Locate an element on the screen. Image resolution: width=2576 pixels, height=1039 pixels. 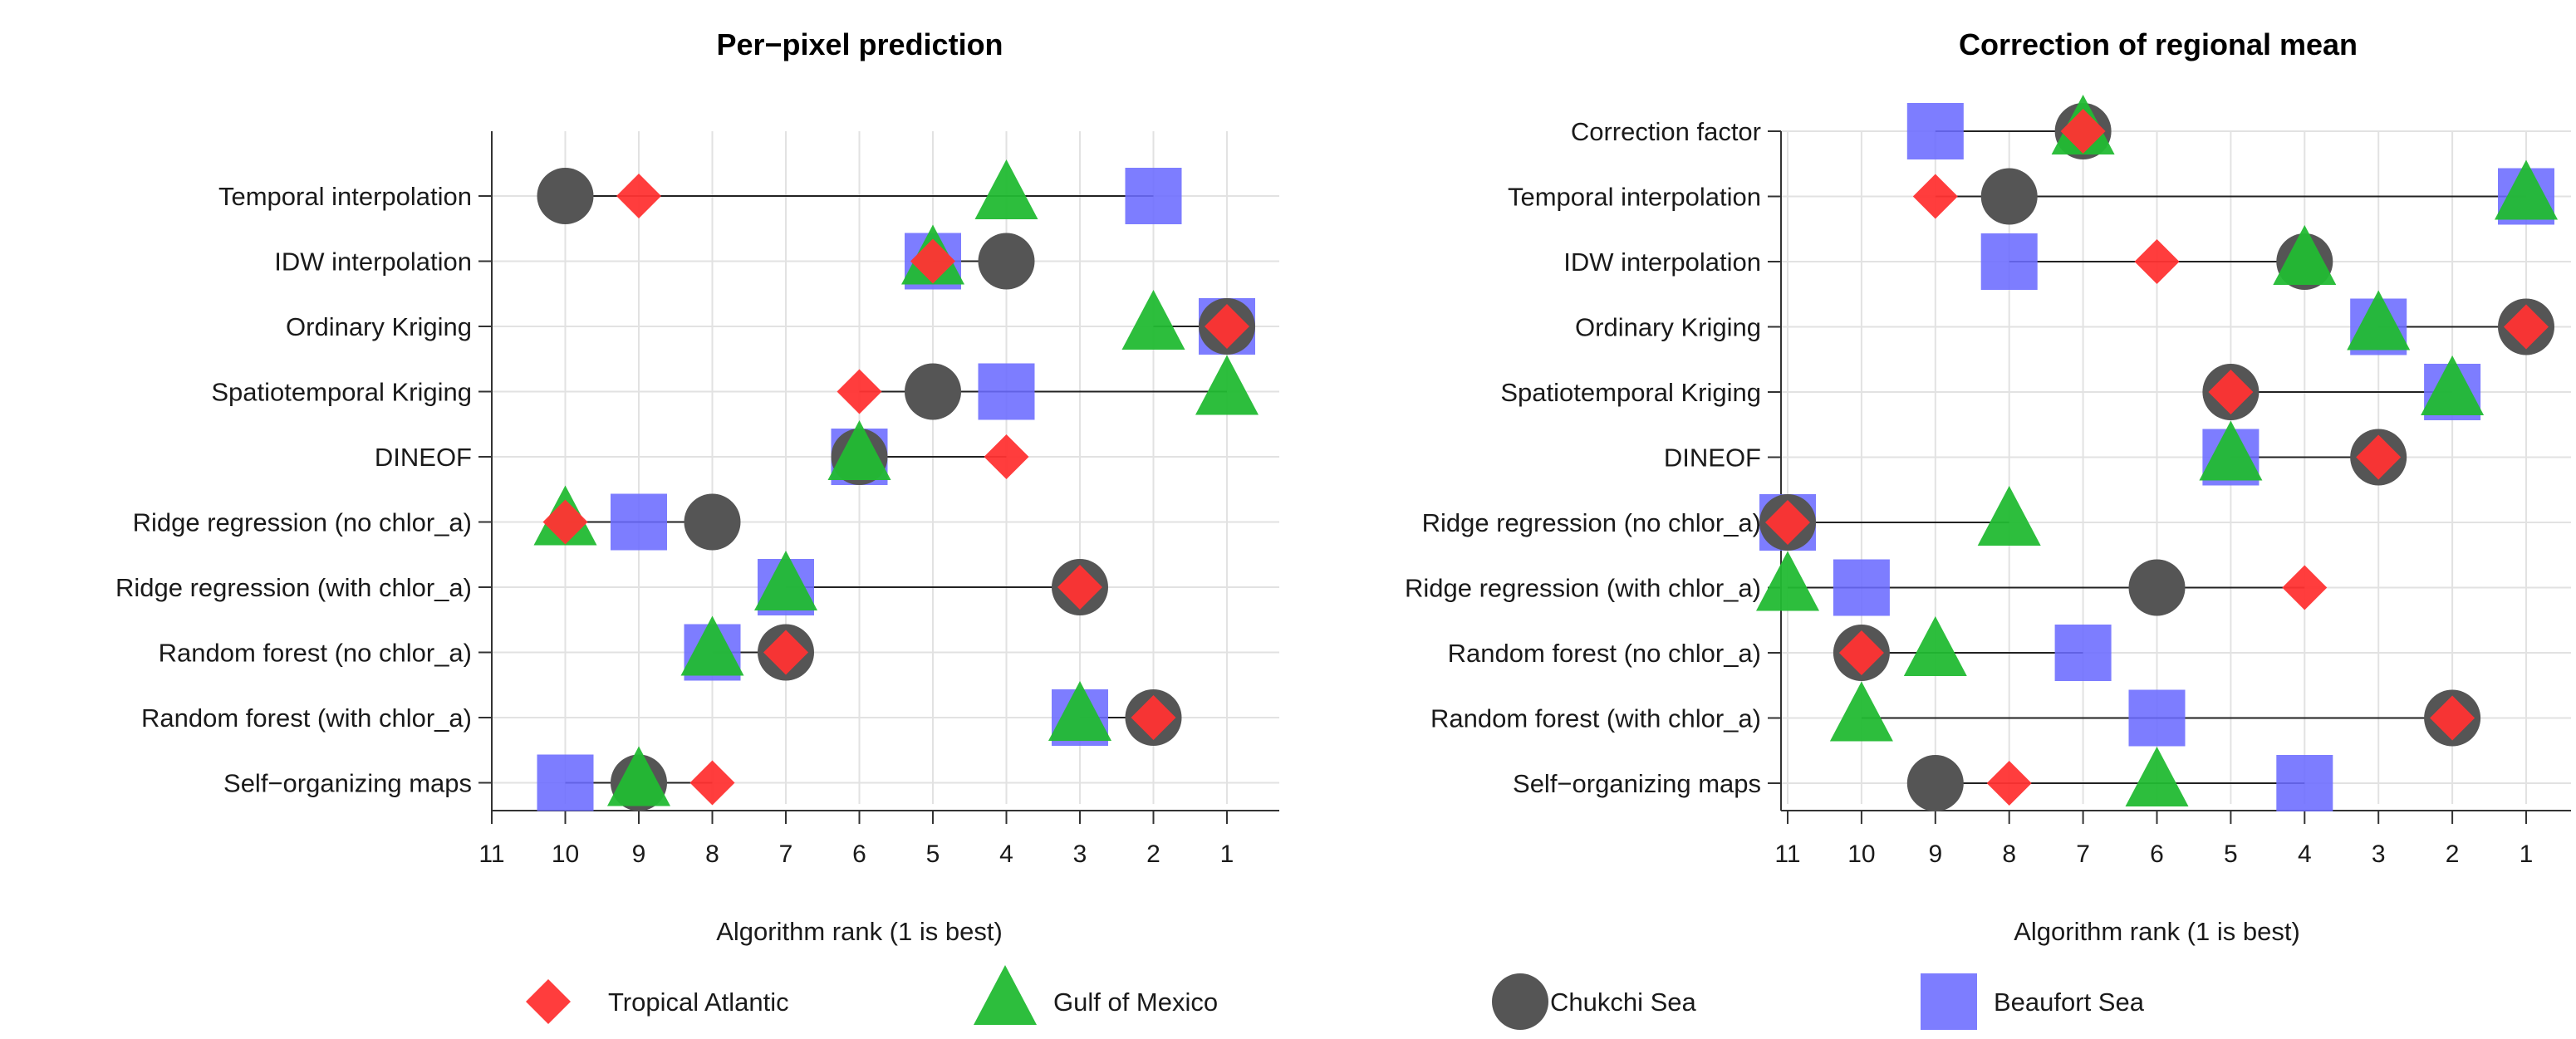
x-tick-label: 11 is located at coordinates (1787, 854).